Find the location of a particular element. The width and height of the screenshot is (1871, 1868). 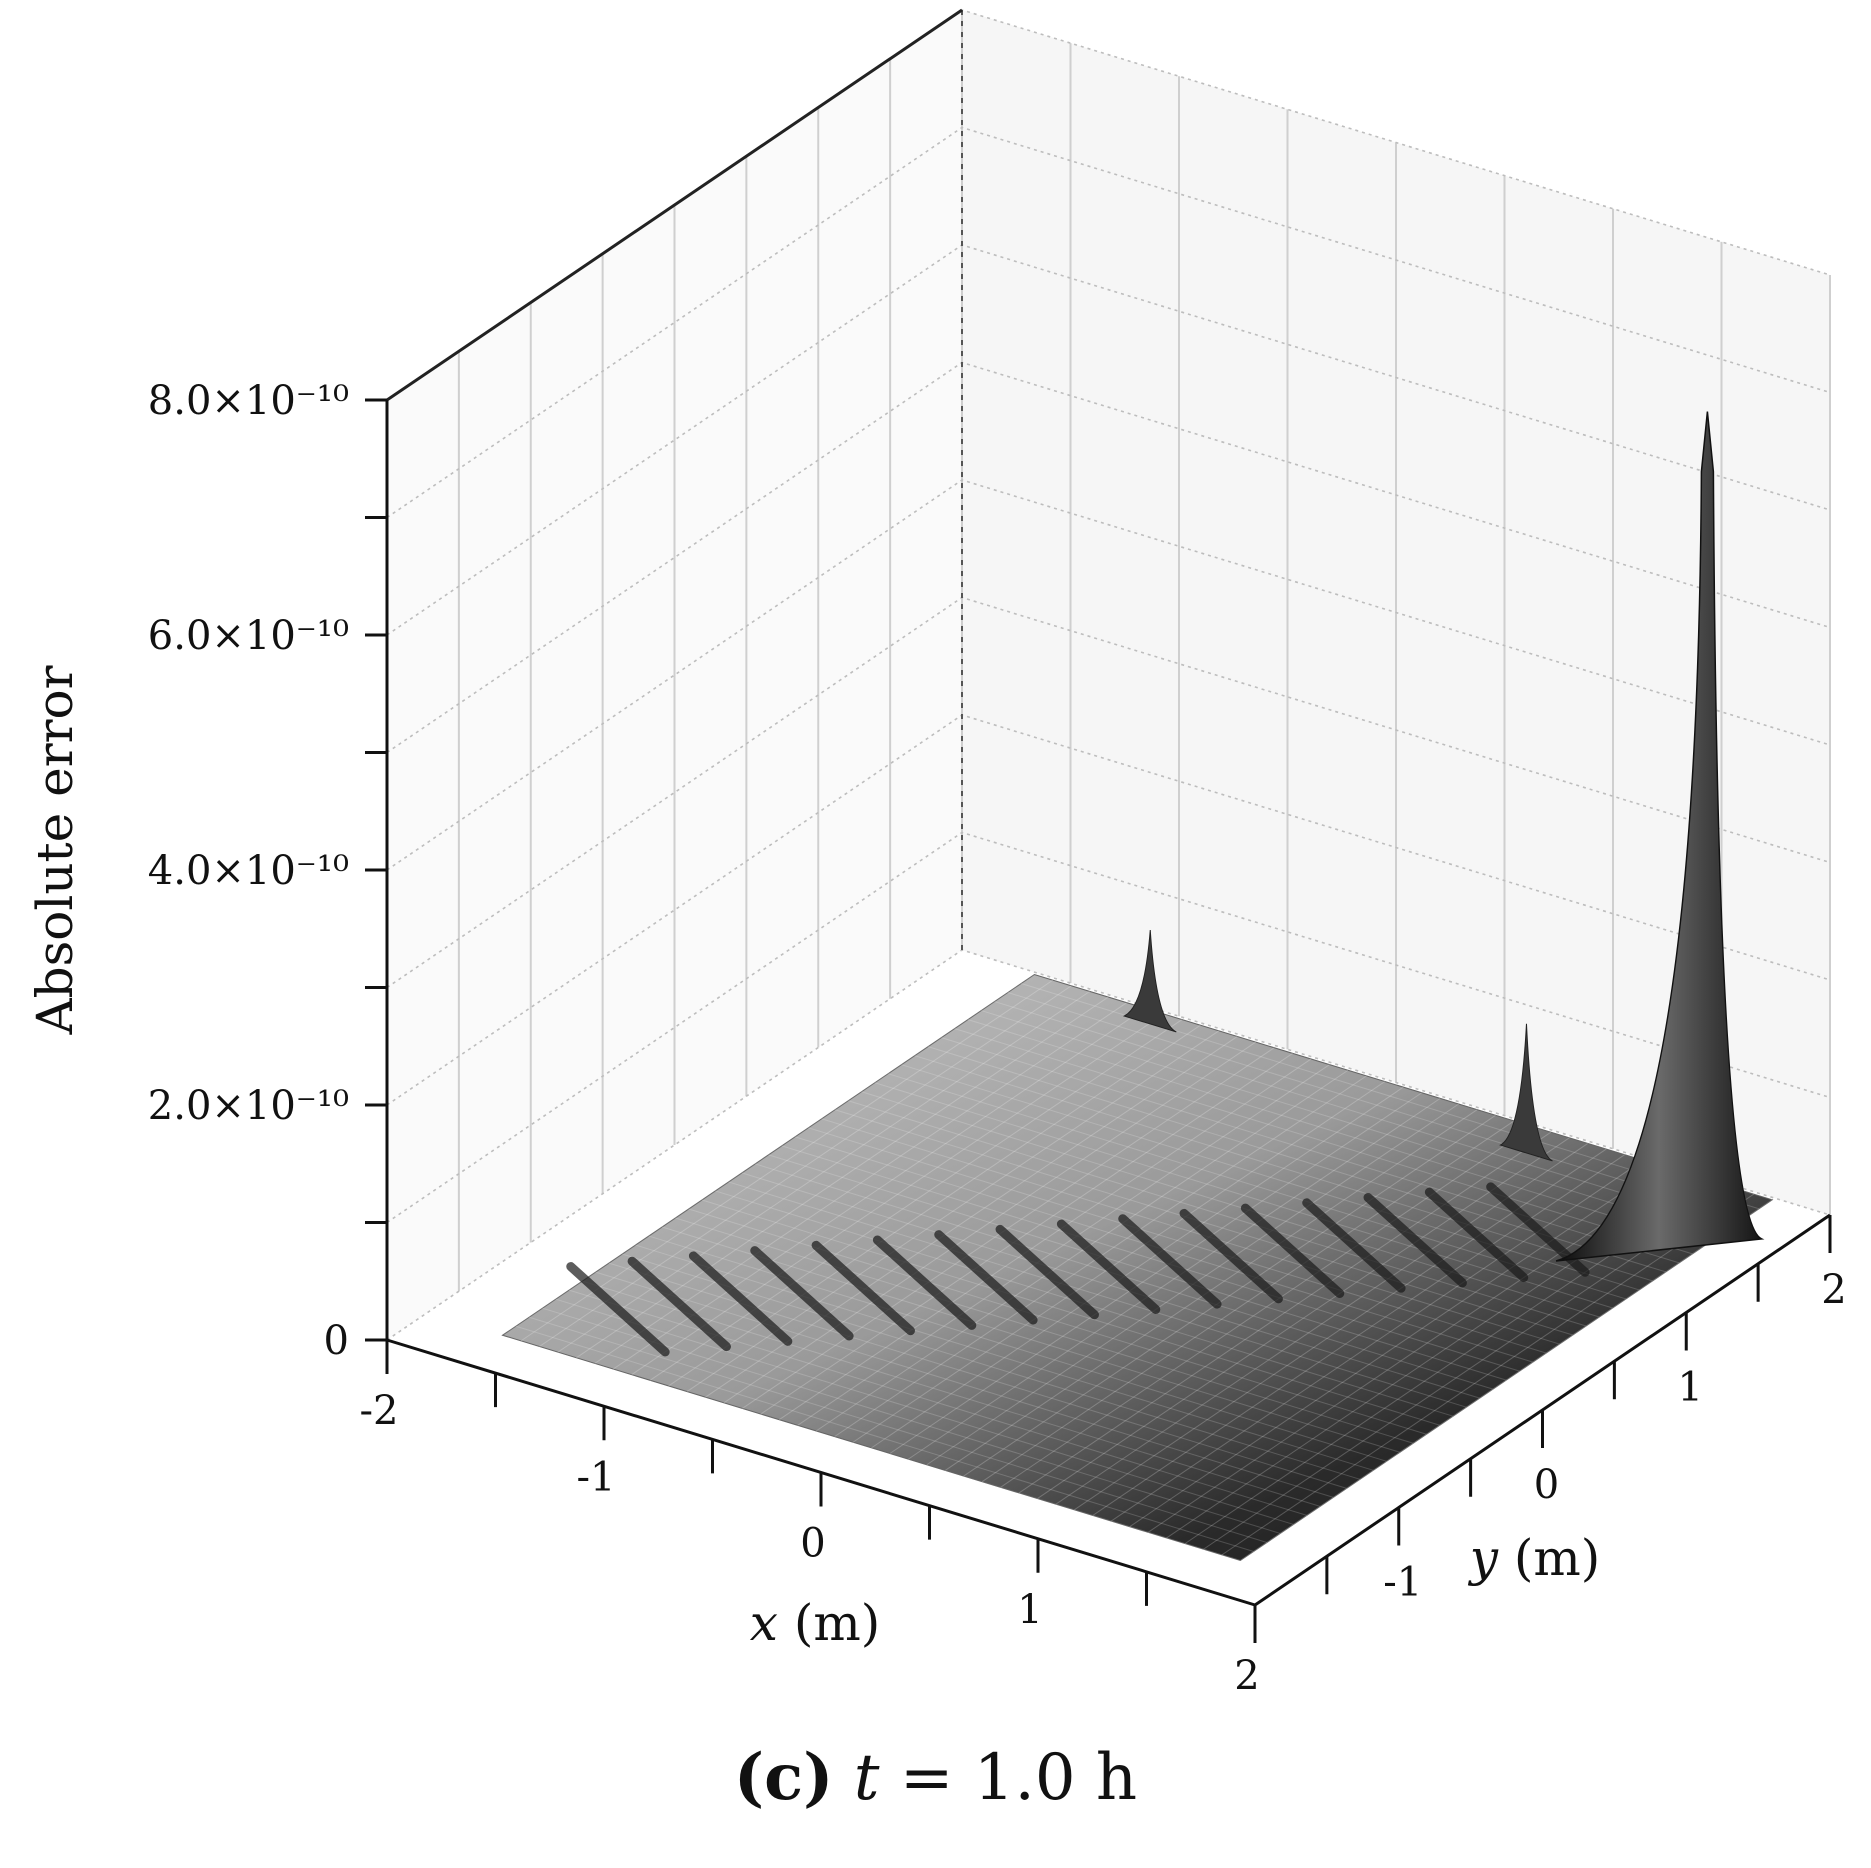

z-tick-label: 6.0×10⁻¹⁰ is located at coordinates (248, 636).